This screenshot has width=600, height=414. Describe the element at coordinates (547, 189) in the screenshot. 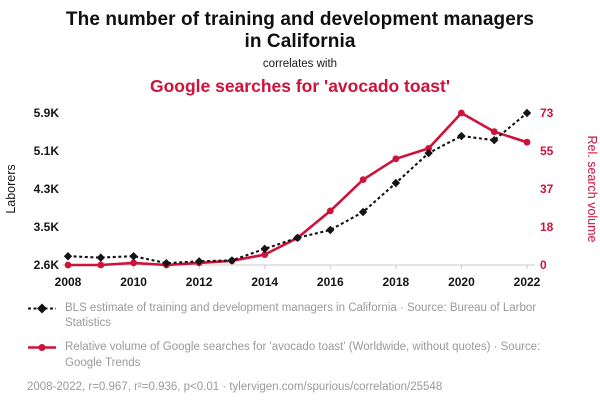

I see `right-axis-tick: 37` at that location.